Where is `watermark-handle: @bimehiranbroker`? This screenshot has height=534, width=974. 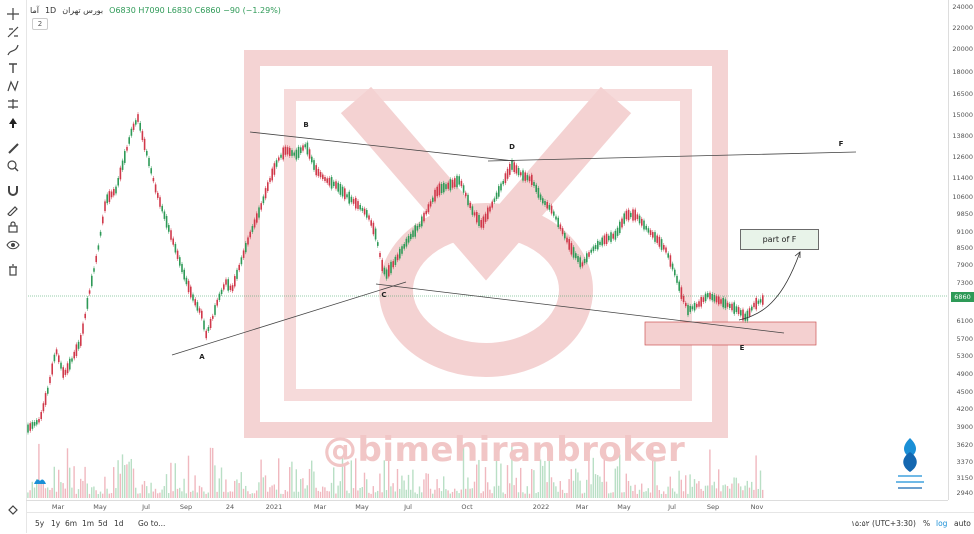
watermark-handle: @bimehiranbroker is located at coordinates (504, 450).